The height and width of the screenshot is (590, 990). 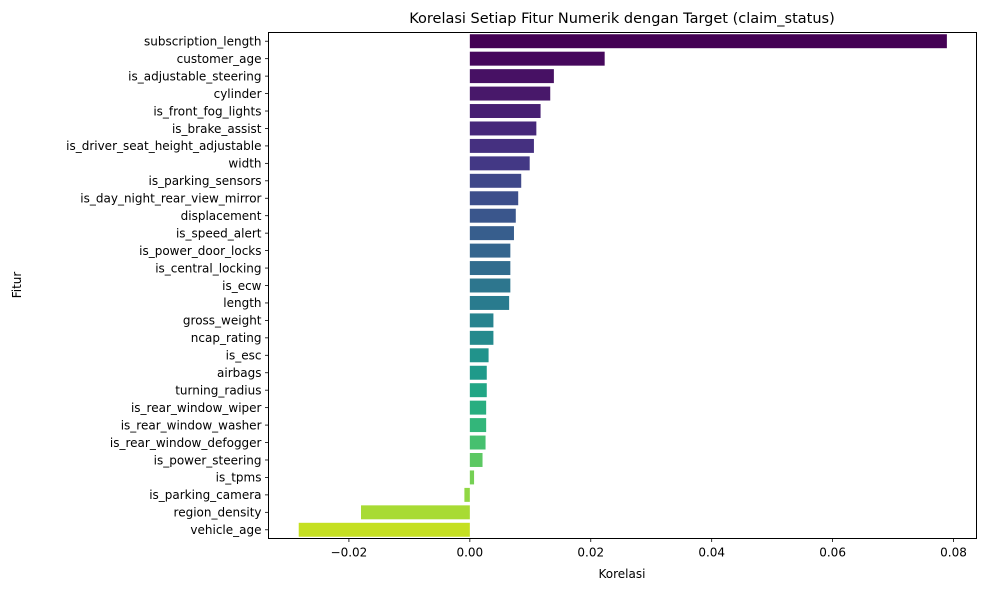 What do you see at coordinates (505, 111) in the screenshot?
I see `bar-is-front-fog-lights` at bounding box center [505, 111].